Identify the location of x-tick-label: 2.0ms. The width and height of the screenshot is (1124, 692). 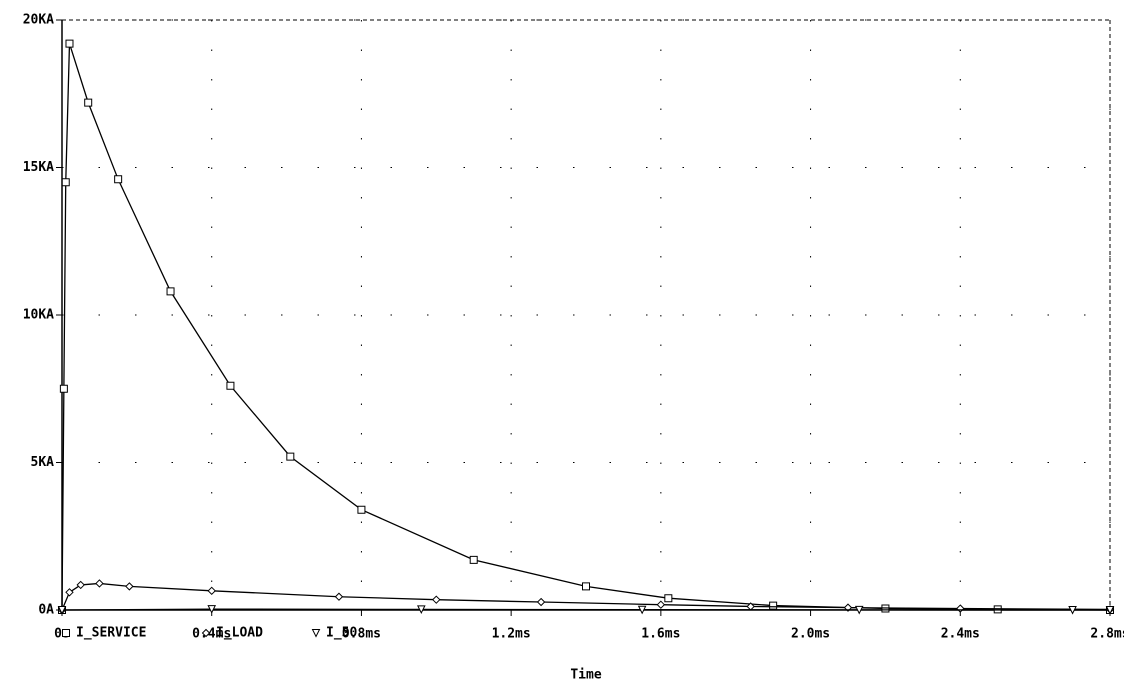
(810, 634).